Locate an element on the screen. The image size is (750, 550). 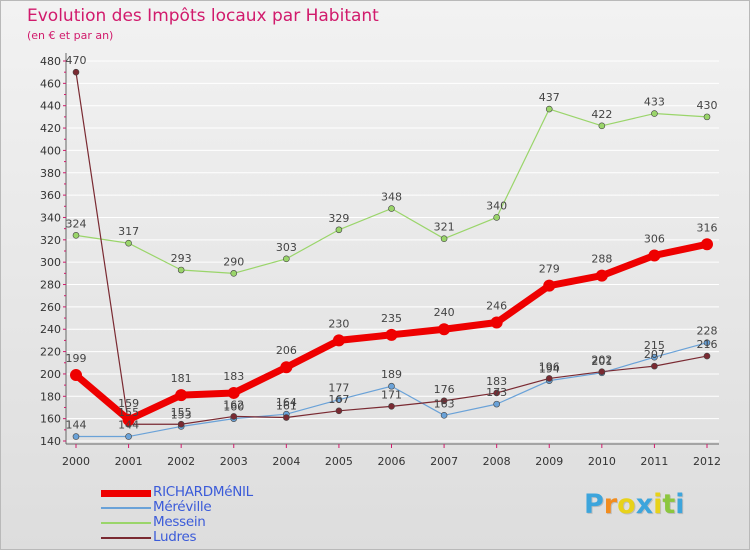
data-label: 171 is located at coordinates (391, 394).